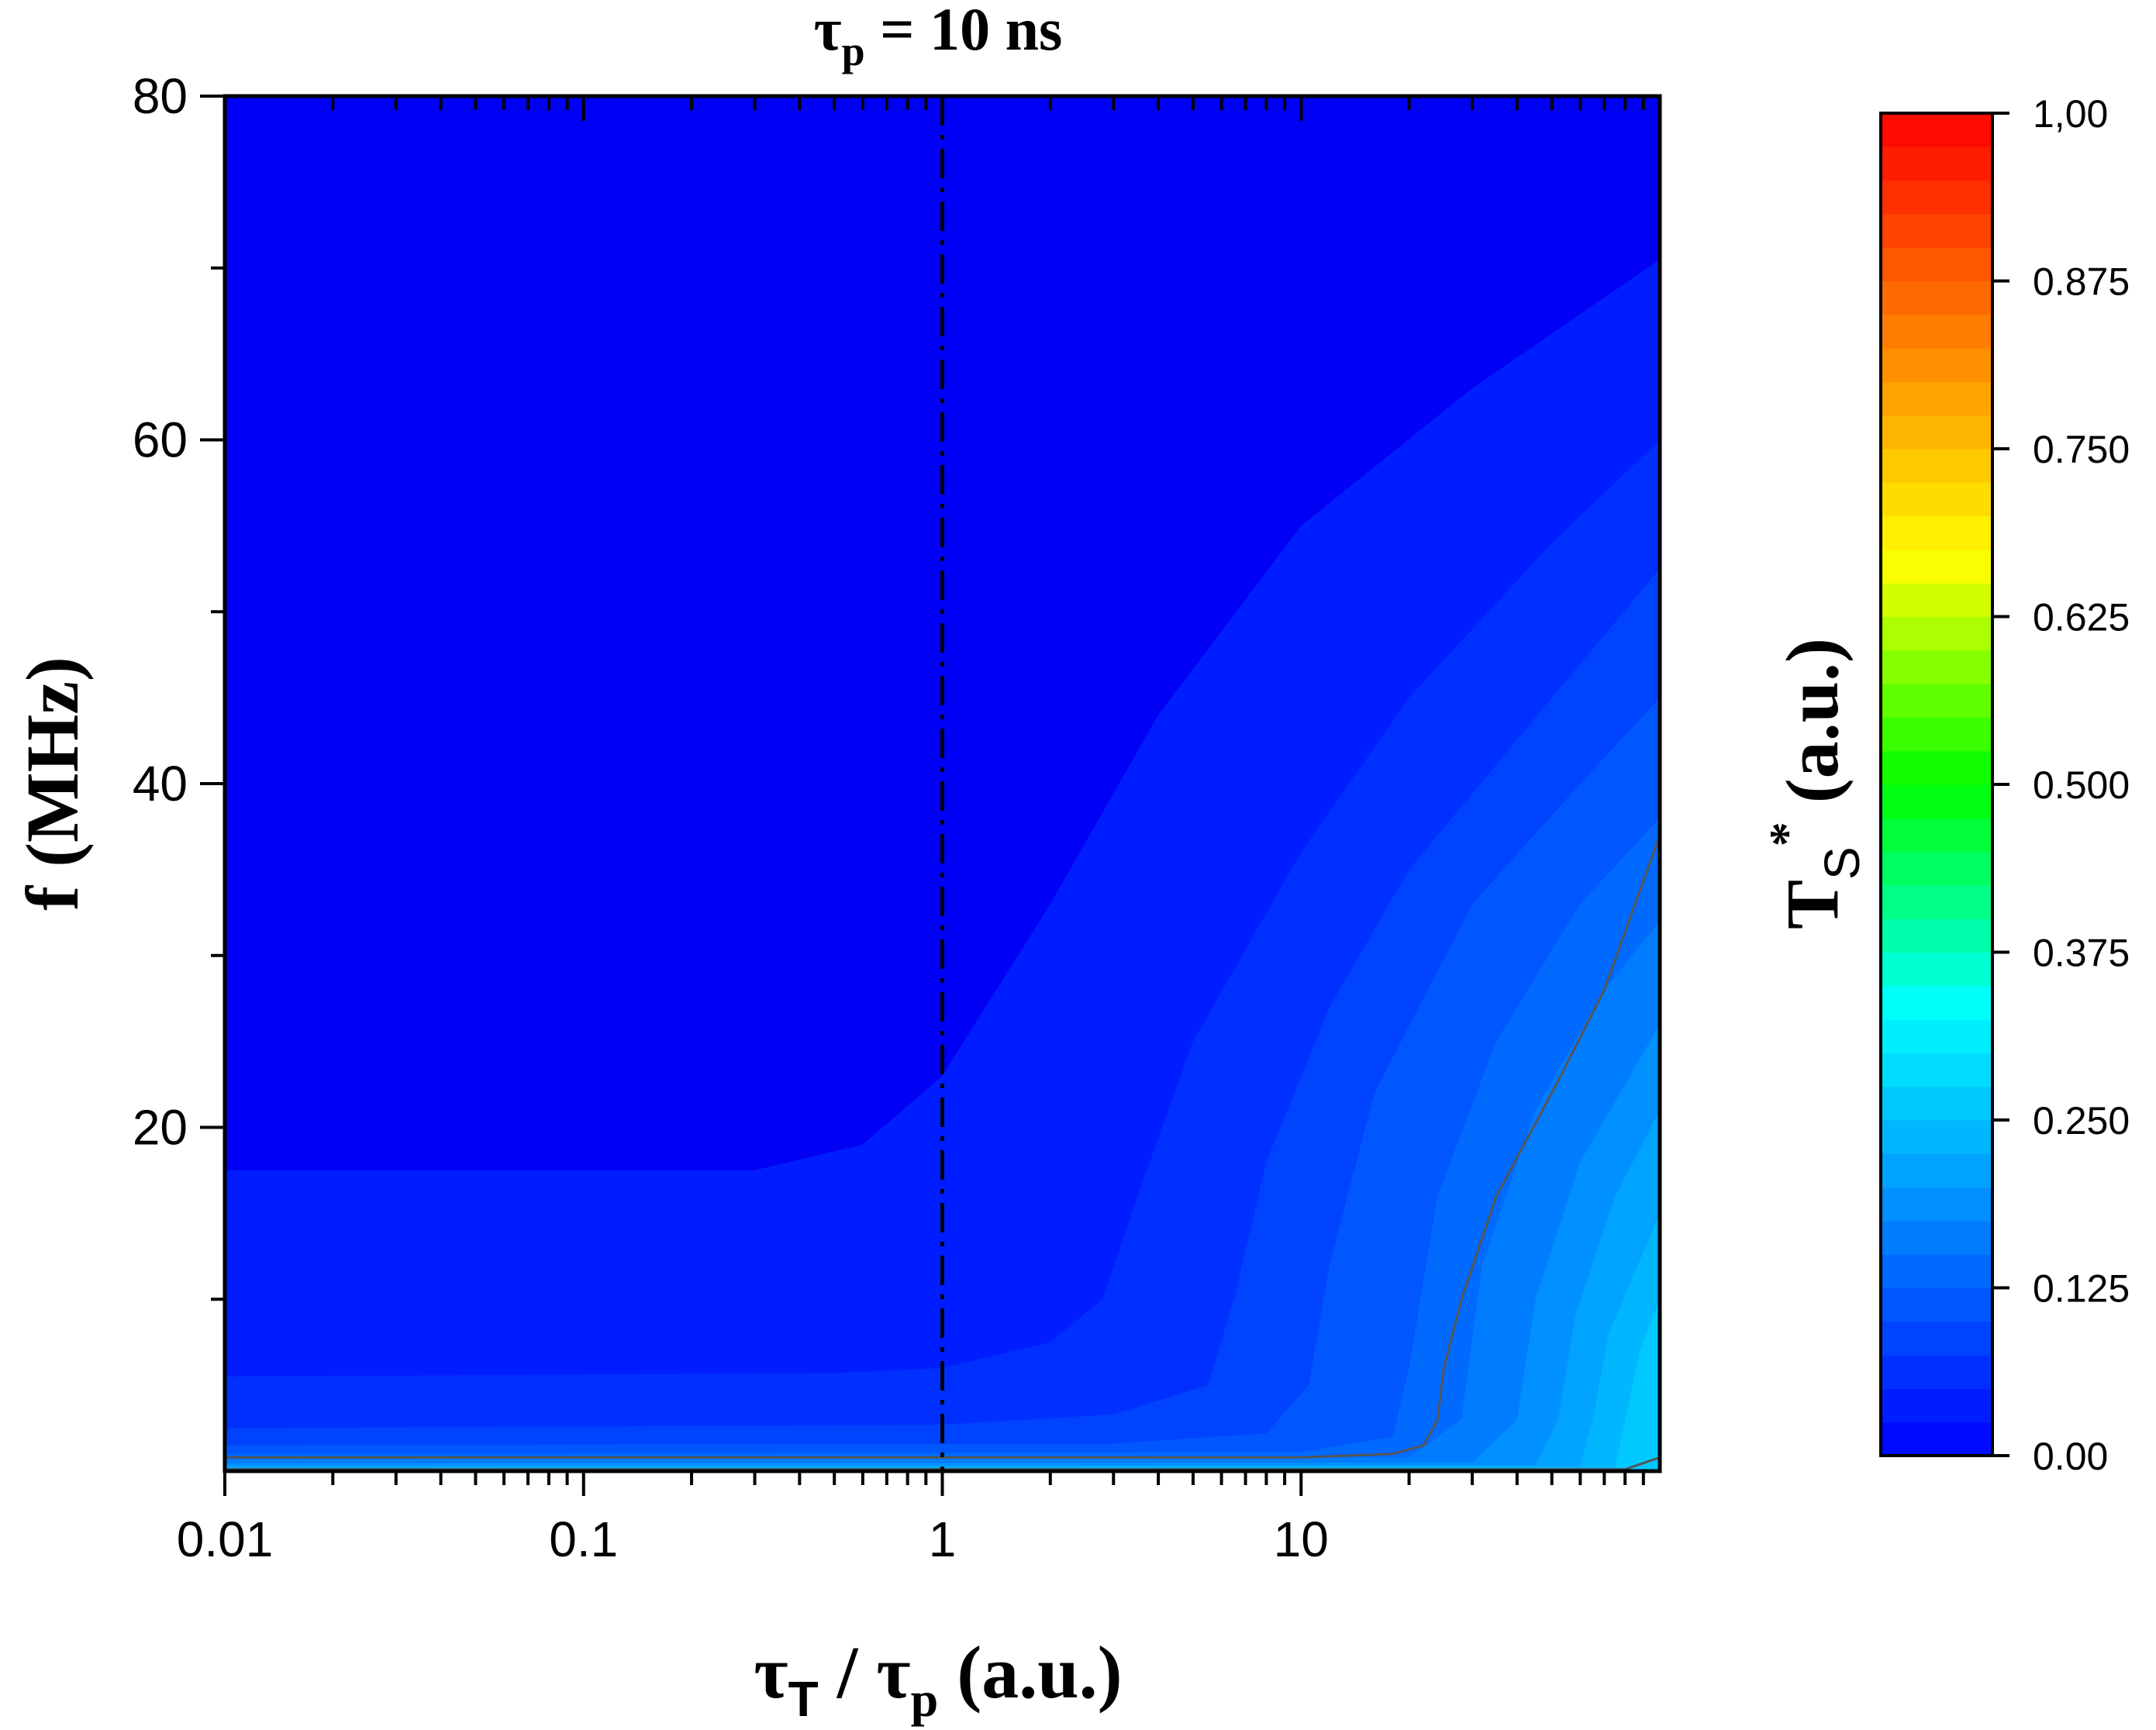  Describe the element at coordinates (2081, 1289) in the screenshot. I see `colorbar-tick-label: 0.125` at that location.